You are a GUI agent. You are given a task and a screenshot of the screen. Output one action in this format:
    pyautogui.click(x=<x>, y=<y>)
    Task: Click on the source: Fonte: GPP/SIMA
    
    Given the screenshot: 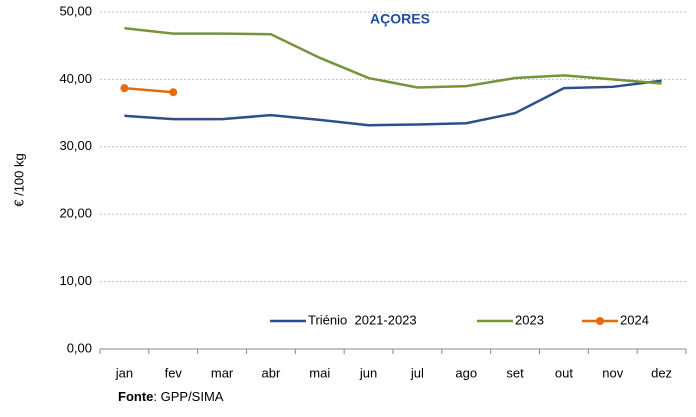 What is the action you would take?
    pyautogui.click(x=171, y=396)
    